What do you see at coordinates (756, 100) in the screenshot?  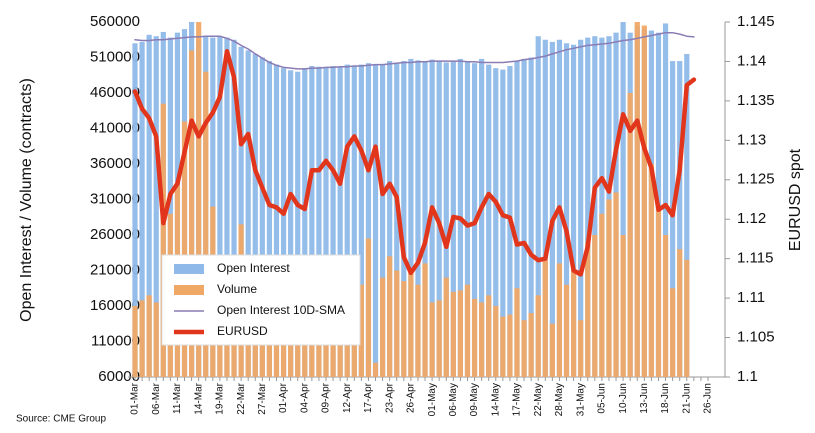 I see `y2-tick-label: 1.135` at bounding box center [756, 100].